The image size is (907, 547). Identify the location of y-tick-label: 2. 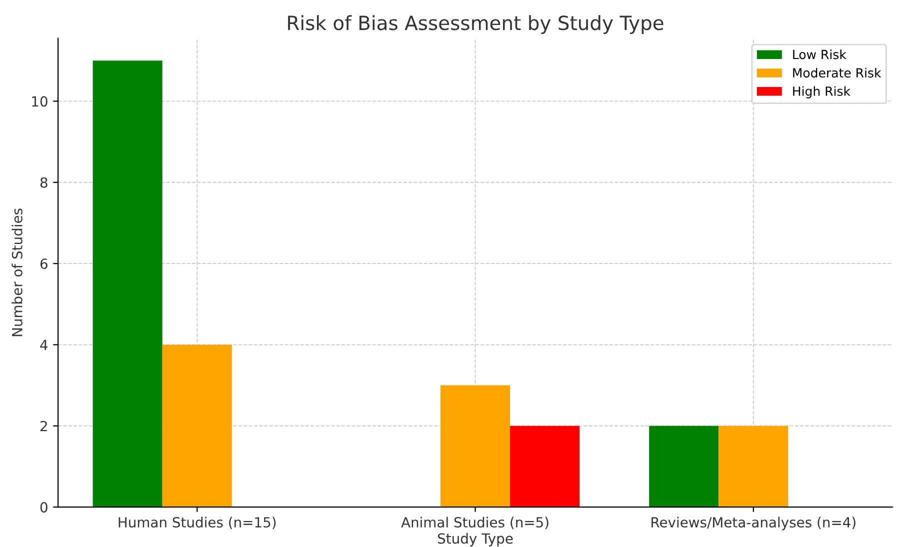
(43, 426).